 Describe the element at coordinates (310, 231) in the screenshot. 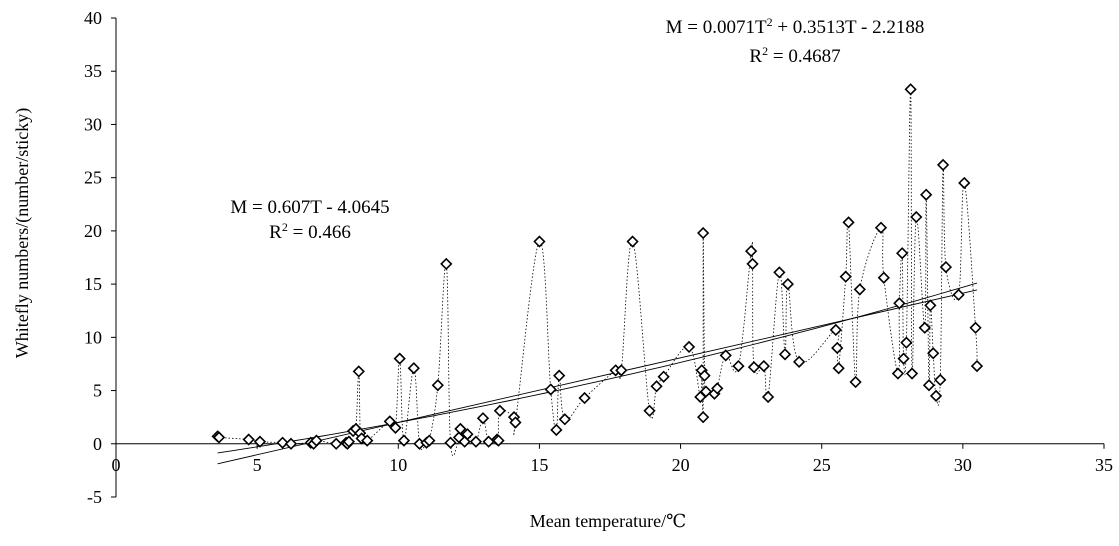

I see `linear-r2-label: R2 = 0.466` at that location.